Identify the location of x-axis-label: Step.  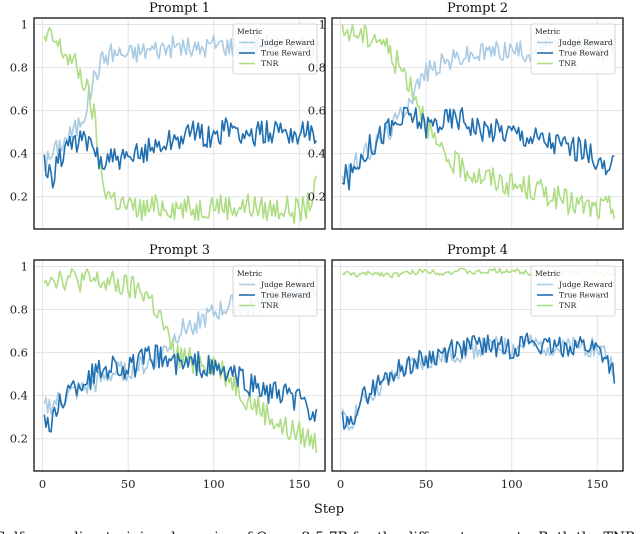
(329, 509).